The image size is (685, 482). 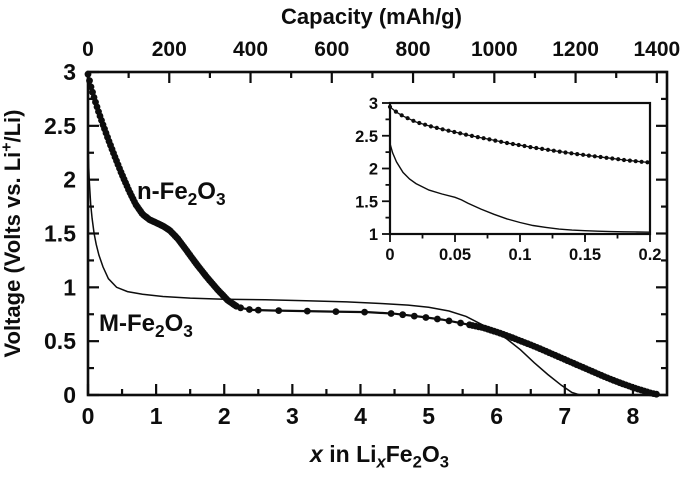 What do you see at coordinates (146, 325) in the screenshot?
I see `m-curve-label: M-Fe2O3` at bounding box center [146, 325].